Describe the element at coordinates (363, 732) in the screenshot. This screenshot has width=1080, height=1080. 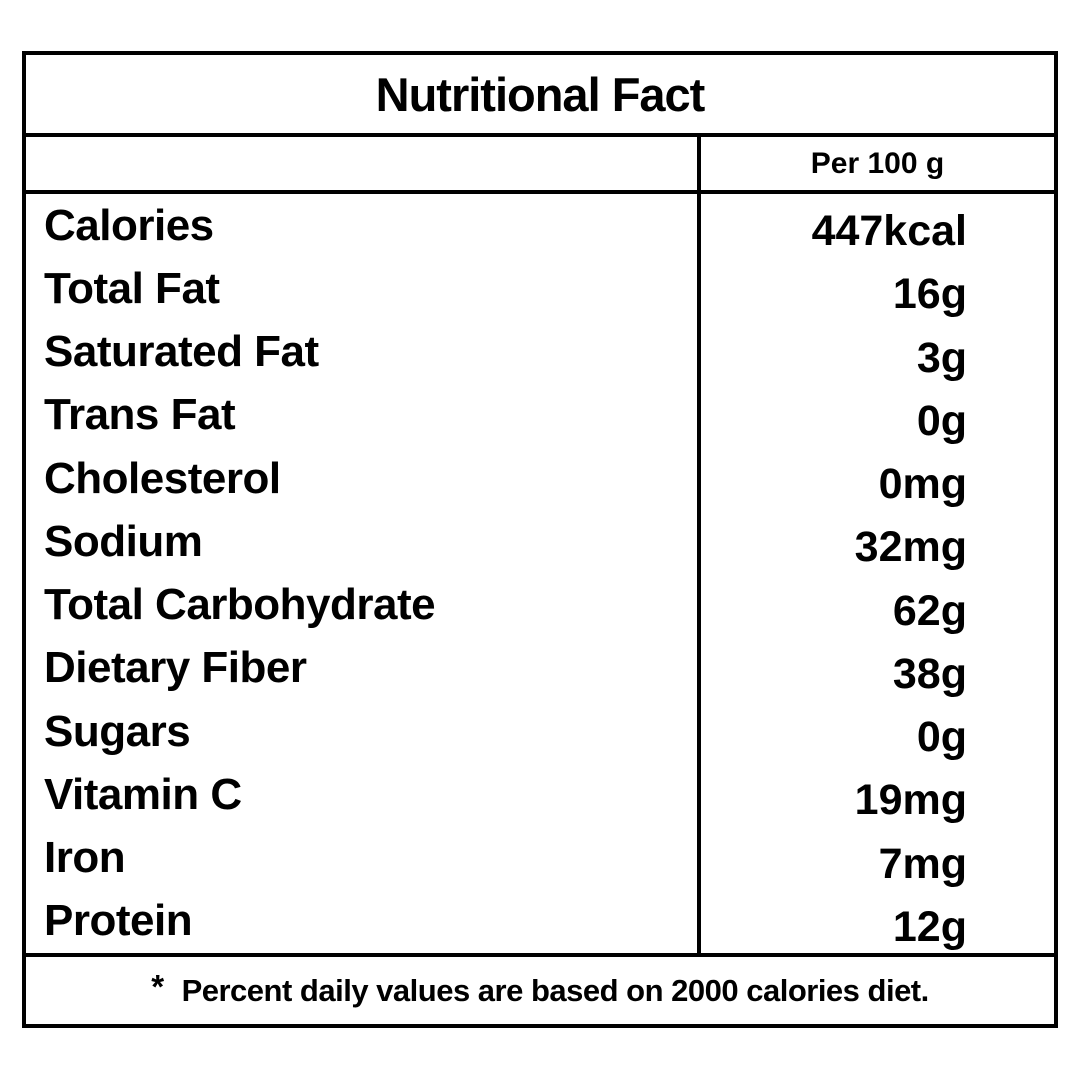
I see `nutrient-label: Sugars` at that location.